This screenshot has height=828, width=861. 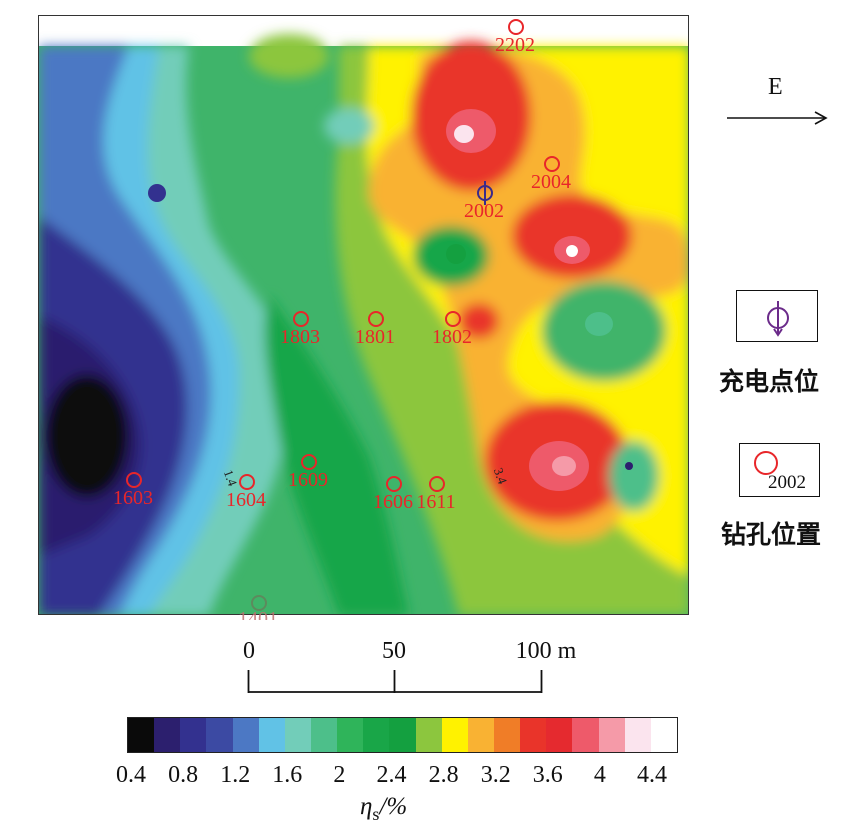 I want to click on borehole-label-1609: 1609, so click(x=308, y=480).